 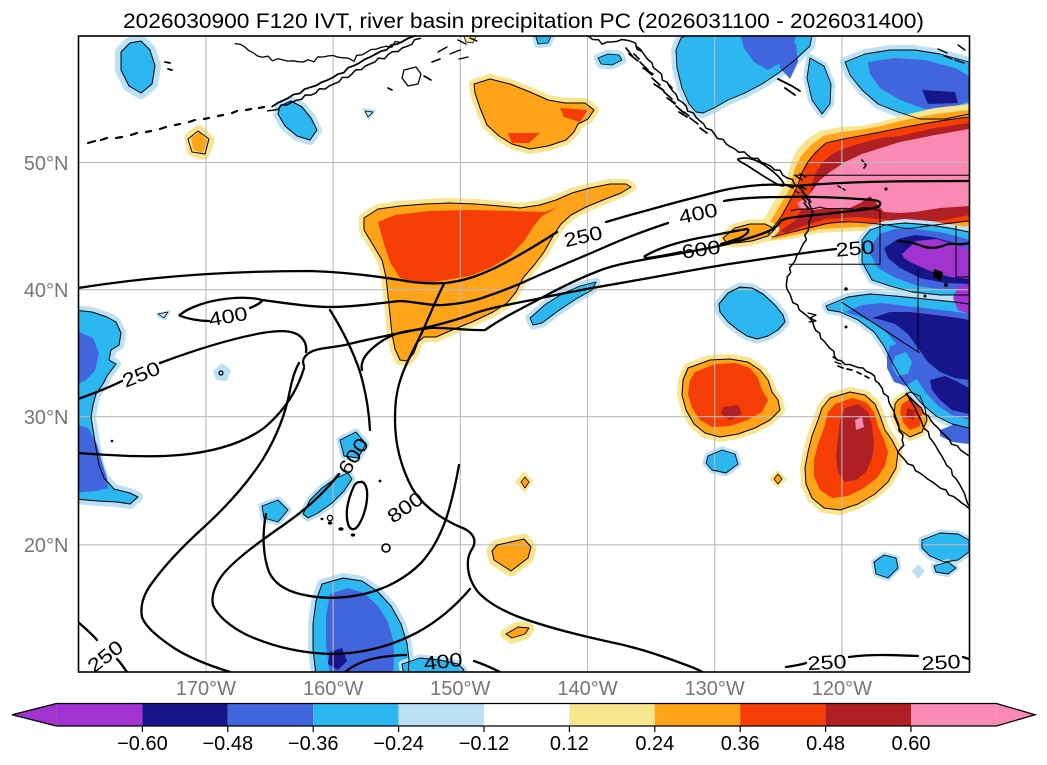 What do you see at coordinates (227, 744) in the screenshot?
I see `svg-text: −0.48` at bounding box center [227, 744].